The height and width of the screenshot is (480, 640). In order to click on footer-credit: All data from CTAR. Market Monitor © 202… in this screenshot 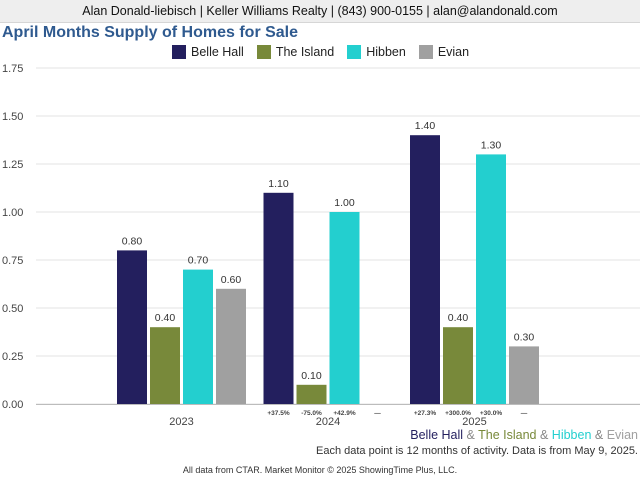, I will do `click(320, 470)`.